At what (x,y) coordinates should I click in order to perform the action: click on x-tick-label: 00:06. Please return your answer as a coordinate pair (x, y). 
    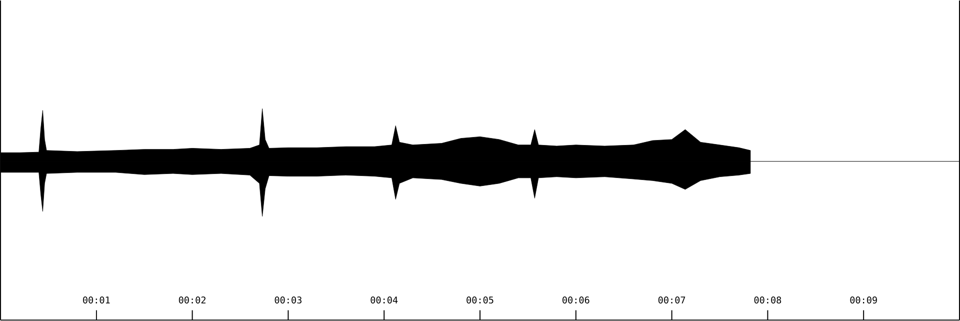
    Looking at the image, I should click on (576, 300).